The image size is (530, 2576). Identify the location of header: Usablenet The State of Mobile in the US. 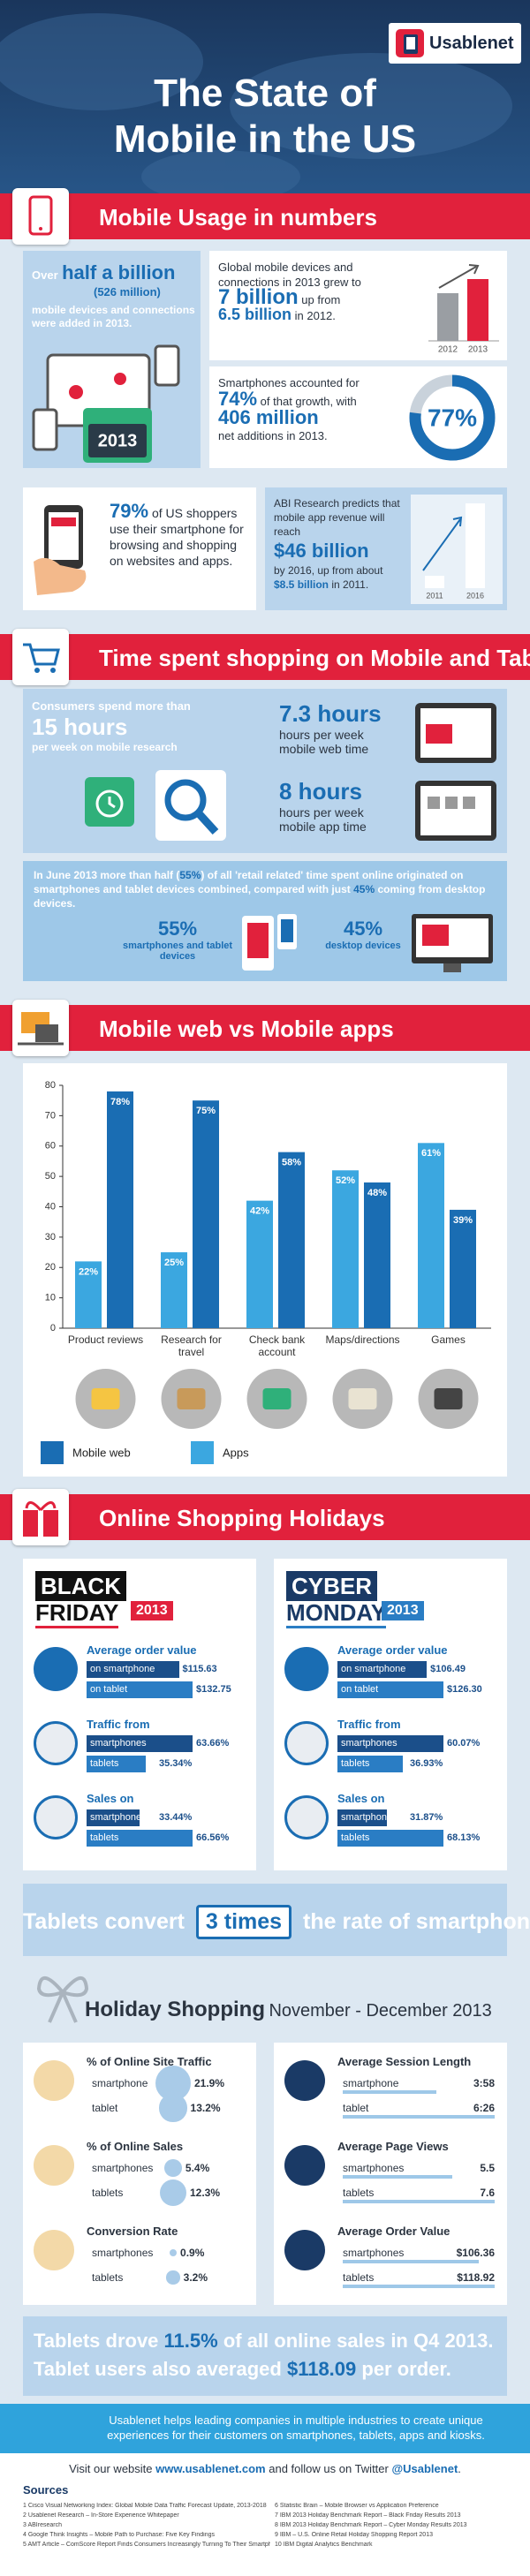
(265, 102).